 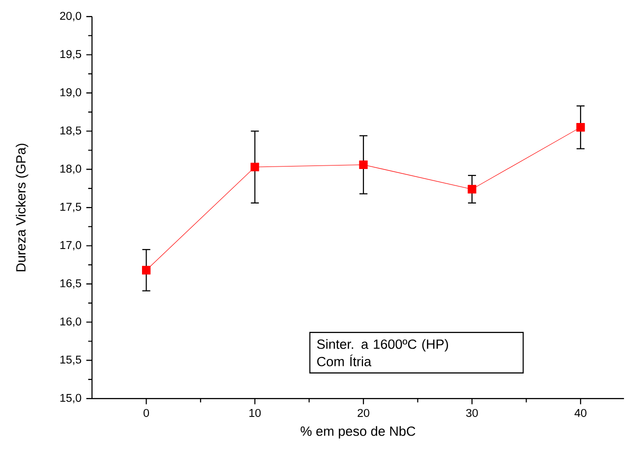 What do you see at coordinates (71, 17) in the screenshot?
I see `y-tick-label: 20,0` at bounding box center [71, 17].